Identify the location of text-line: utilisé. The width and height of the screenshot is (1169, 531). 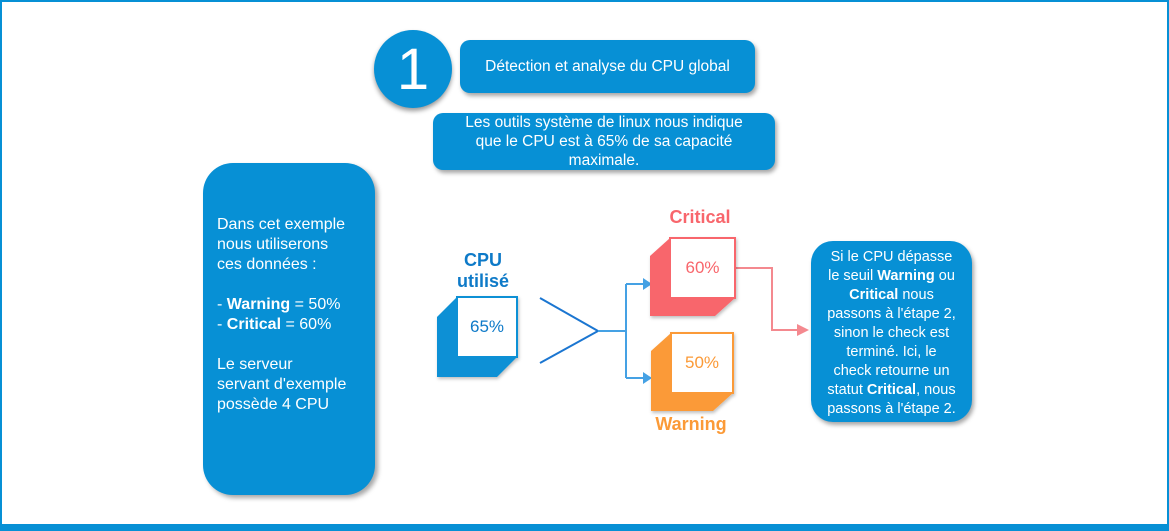
(482, 281).